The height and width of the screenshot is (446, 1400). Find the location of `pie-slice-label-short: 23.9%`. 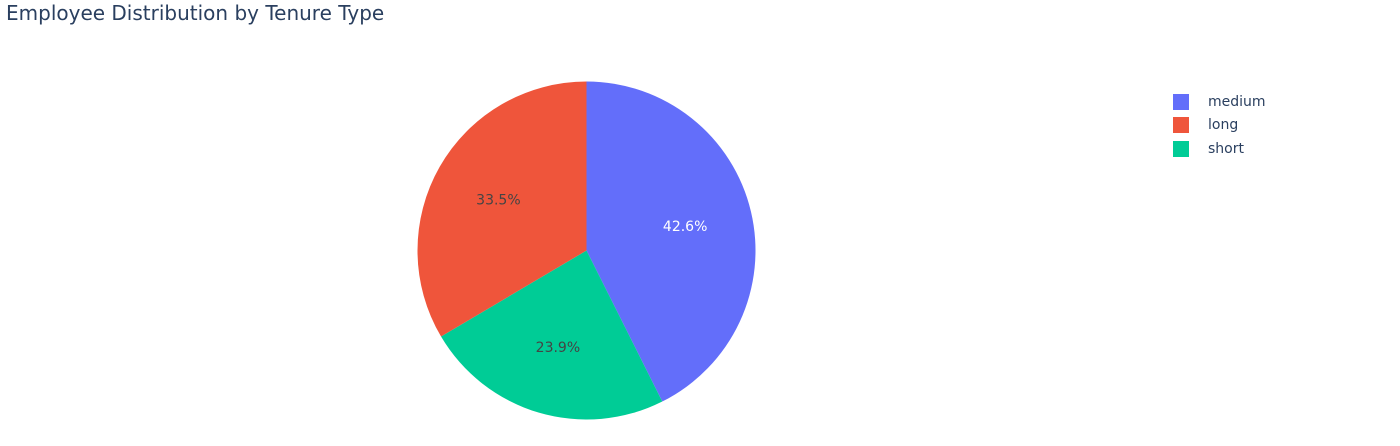

pie-slice-label-short: 23.9% is located at coordinates (558, 348).